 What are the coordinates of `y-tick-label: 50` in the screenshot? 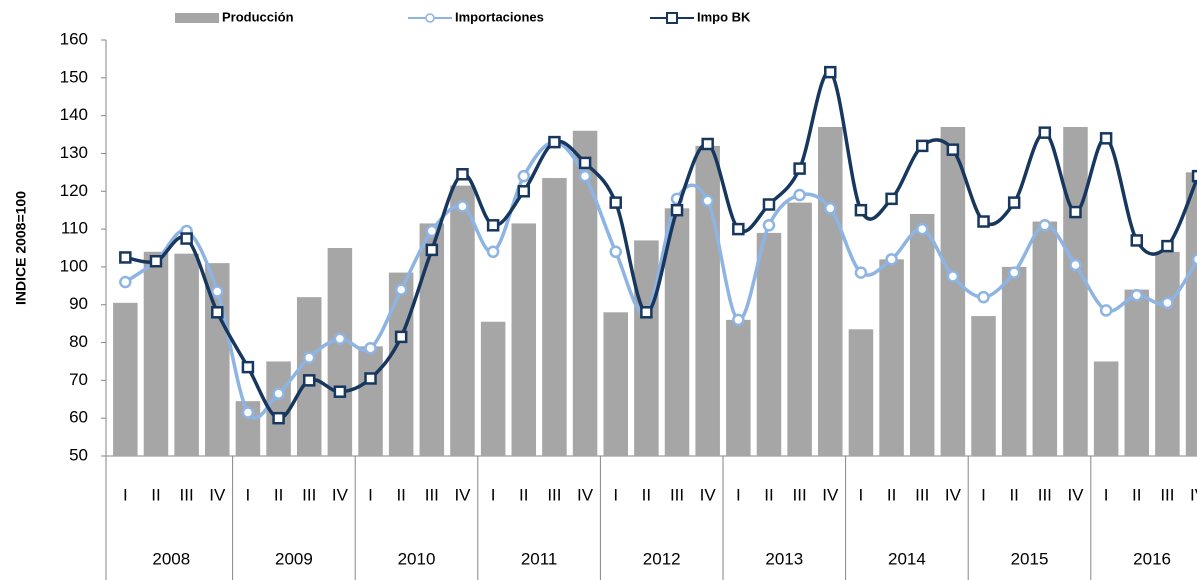 It's located at (78, 454).